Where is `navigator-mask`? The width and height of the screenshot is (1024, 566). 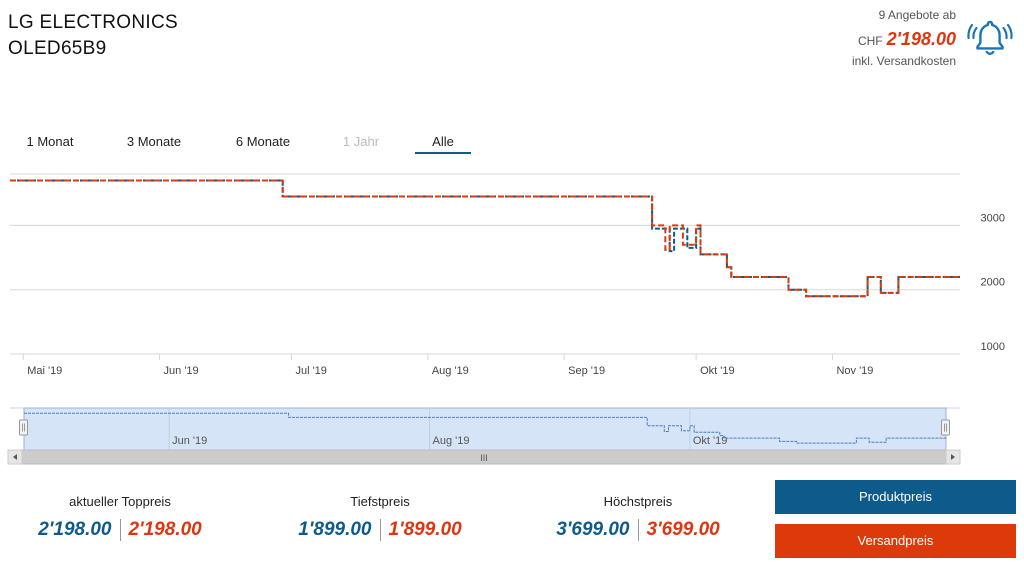 navigator-mask is located at coordinates (485, 429).